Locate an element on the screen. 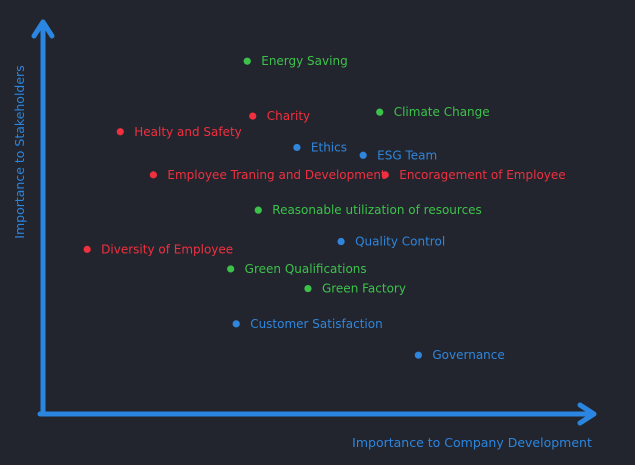 This screenshot has width=635, height=465. data-point: Energy Saving is located at coordinates (295, 61).